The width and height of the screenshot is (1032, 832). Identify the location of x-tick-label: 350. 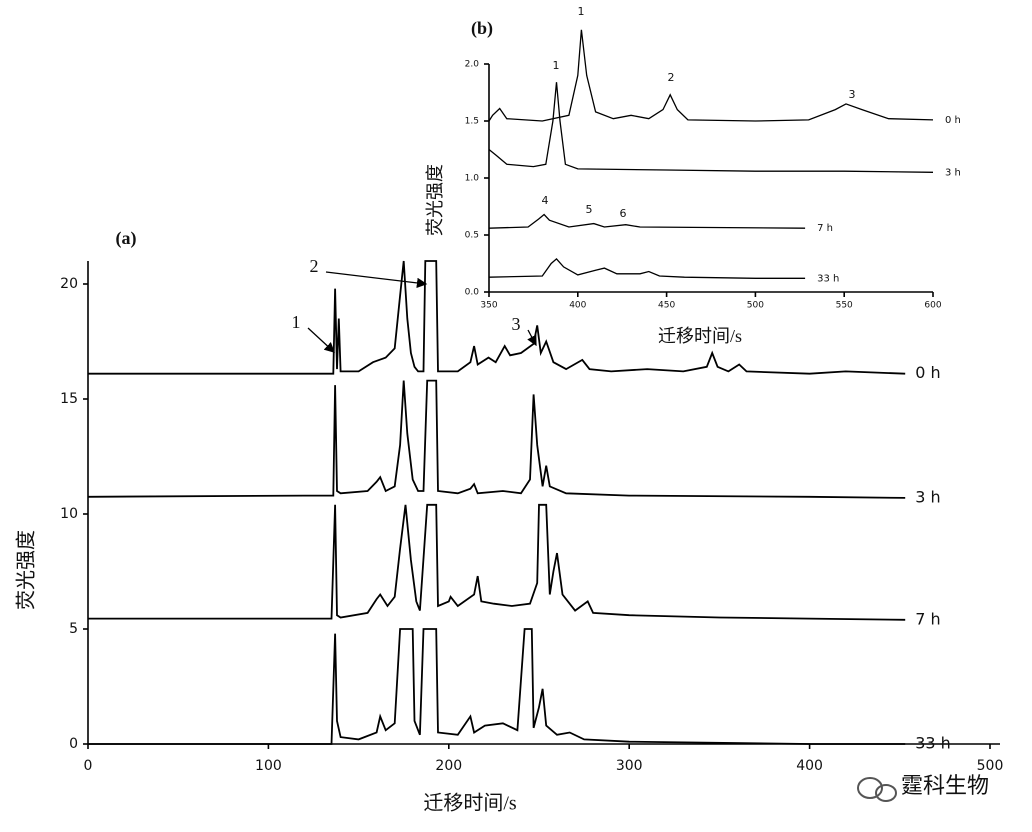
(488, 306).